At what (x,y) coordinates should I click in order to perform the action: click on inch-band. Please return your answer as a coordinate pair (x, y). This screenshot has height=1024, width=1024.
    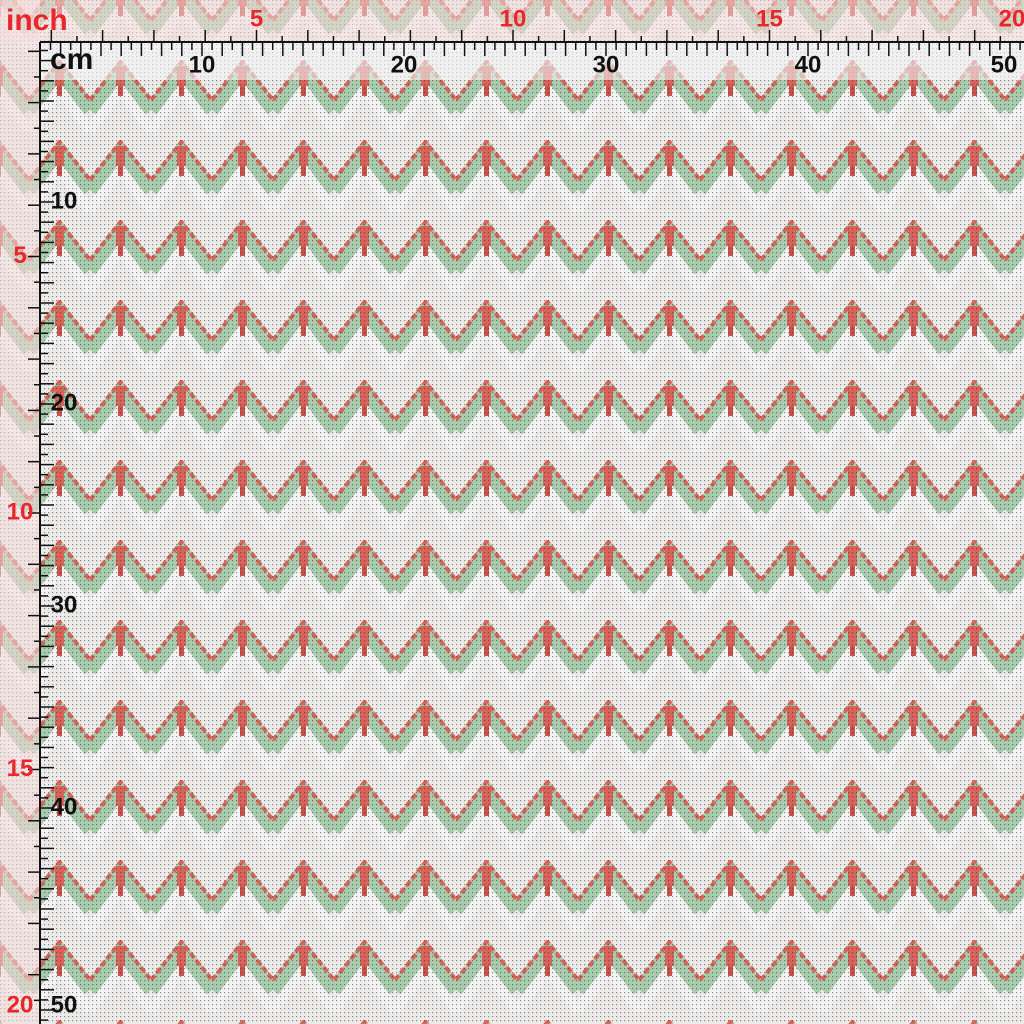
    Looking at the image, I should click on (512, 21).